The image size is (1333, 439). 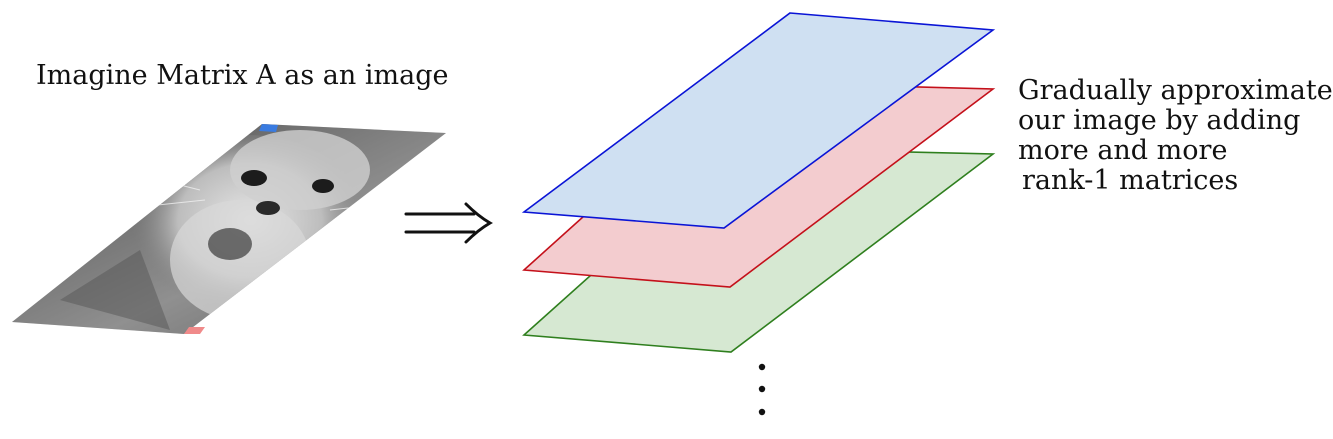 What do you see at coordinates (1130, 180) in the screenshot?
I see `right-caption-line: rank-1 matrices` at bounding box center [1130, 180].